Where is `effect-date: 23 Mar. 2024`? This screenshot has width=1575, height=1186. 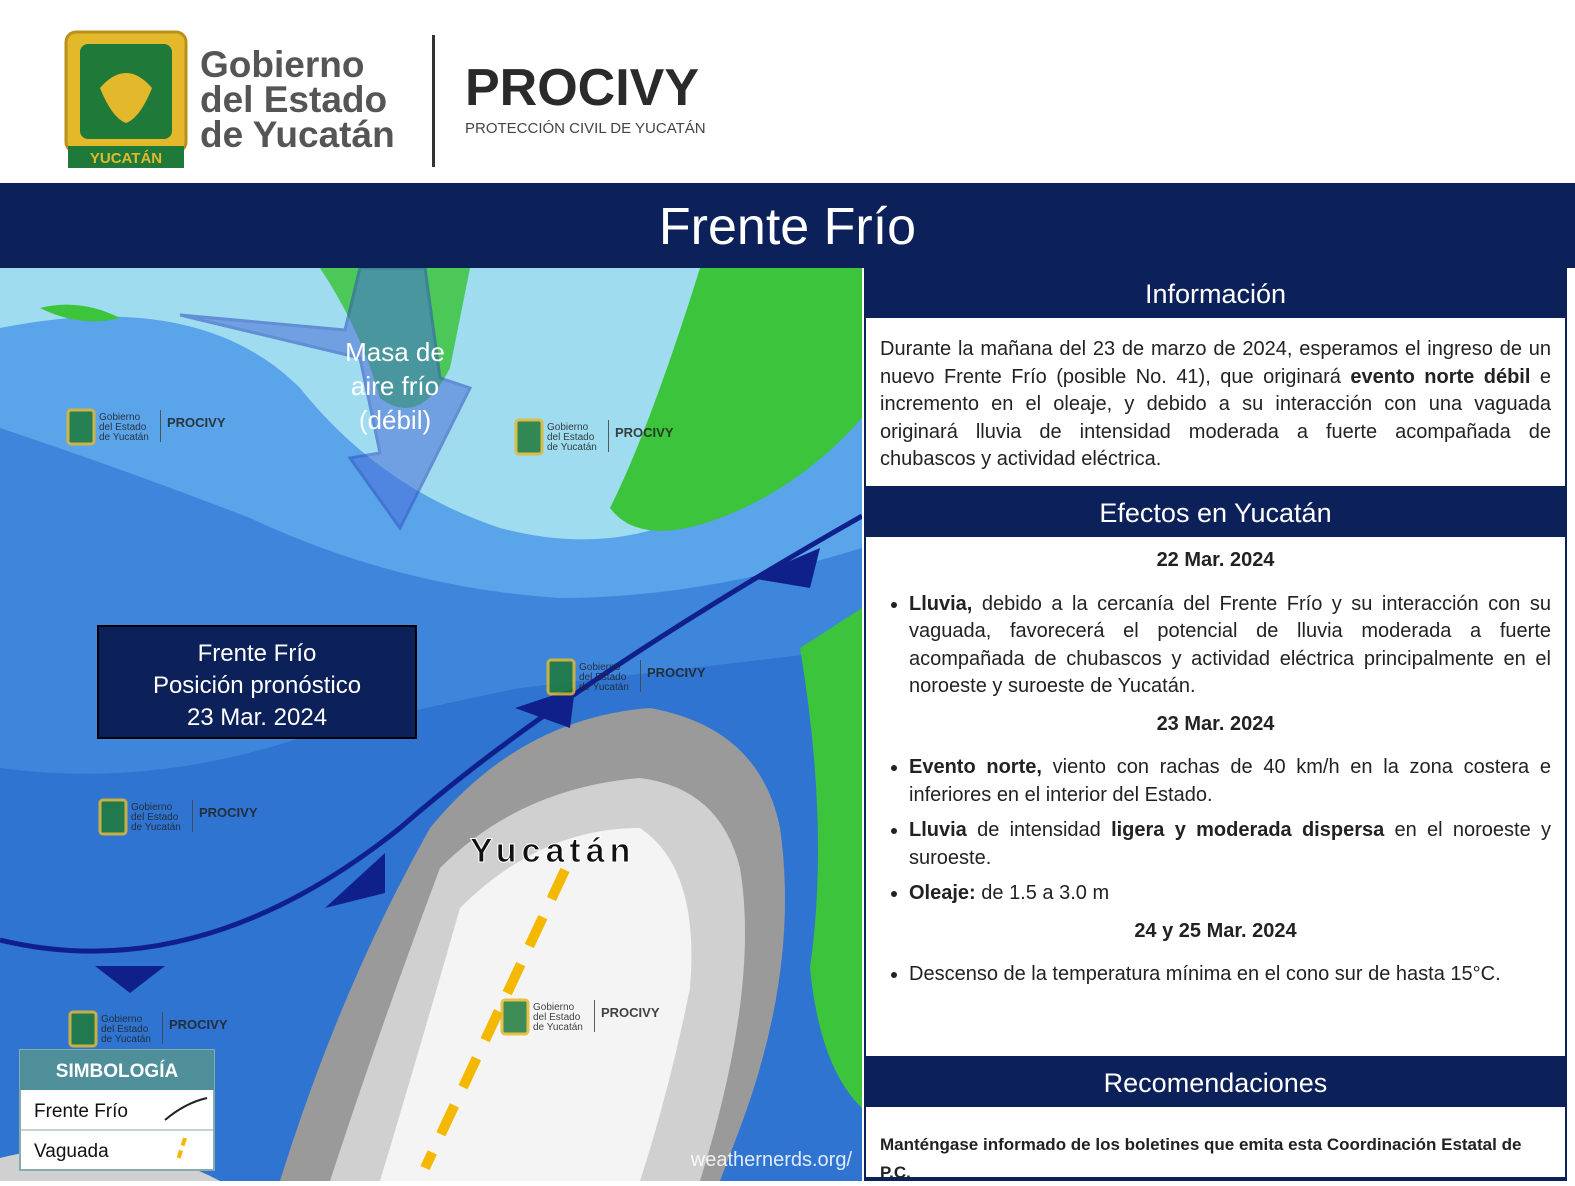
effect-date: 23 Mar. 2024 is located at coordinates (1215, 723).